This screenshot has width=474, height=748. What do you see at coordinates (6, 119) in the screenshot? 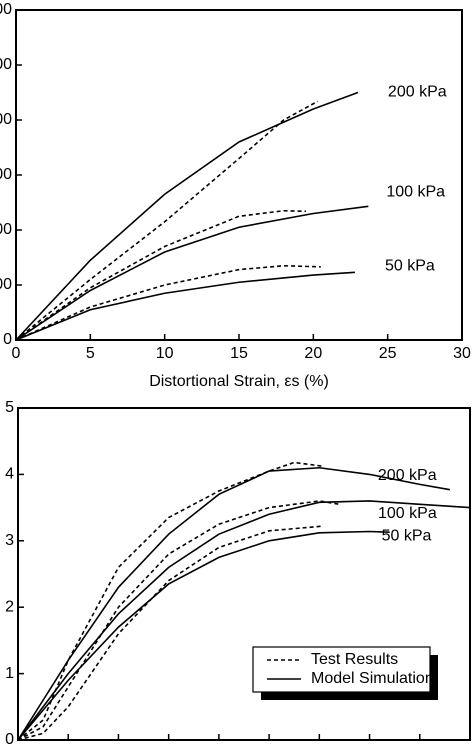
I see `y-tick-label: 400` at bounding box center [6, 119].